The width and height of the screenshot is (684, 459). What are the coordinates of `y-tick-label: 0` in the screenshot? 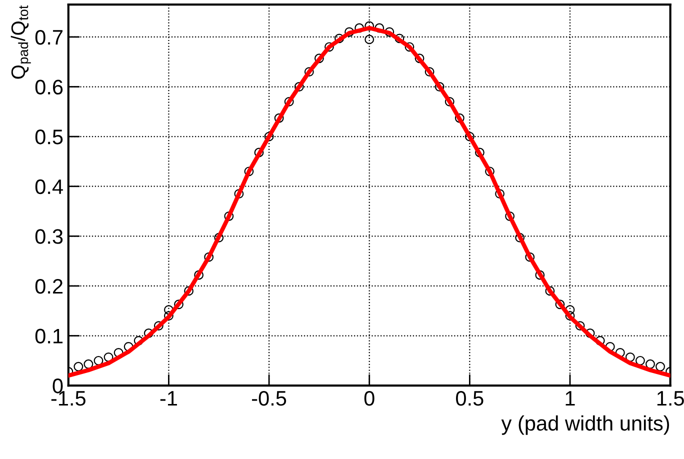 It's located at (57, 386).